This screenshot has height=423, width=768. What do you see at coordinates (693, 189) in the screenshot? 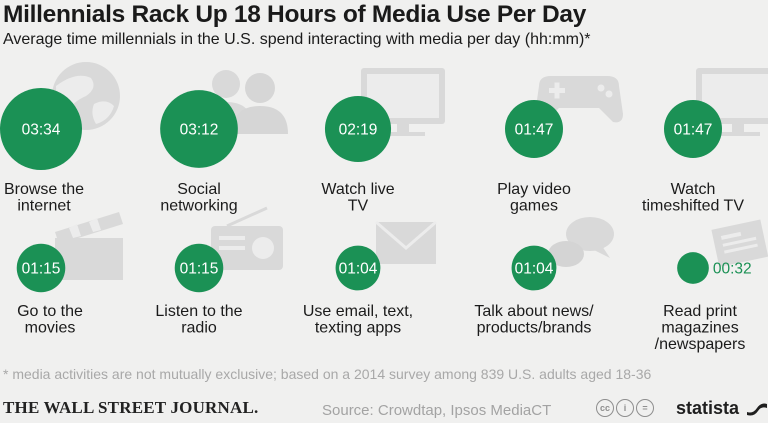
I see `category-label-line: Watch` at bounding box center [693, 189].